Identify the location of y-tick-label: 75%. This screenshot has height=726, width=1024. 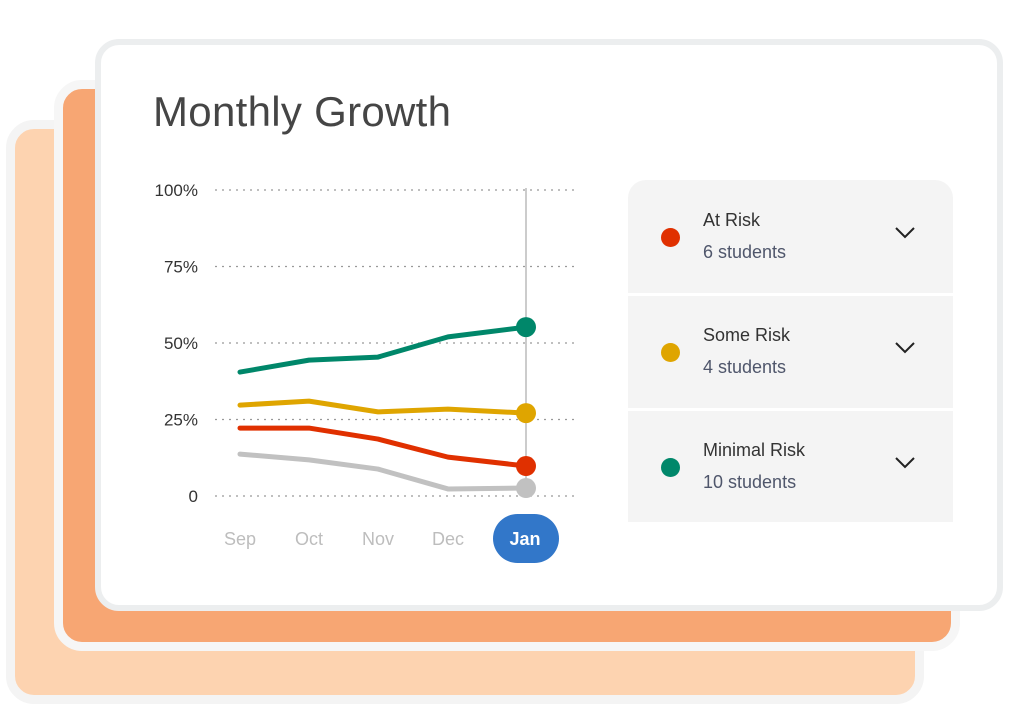
(181, 267).